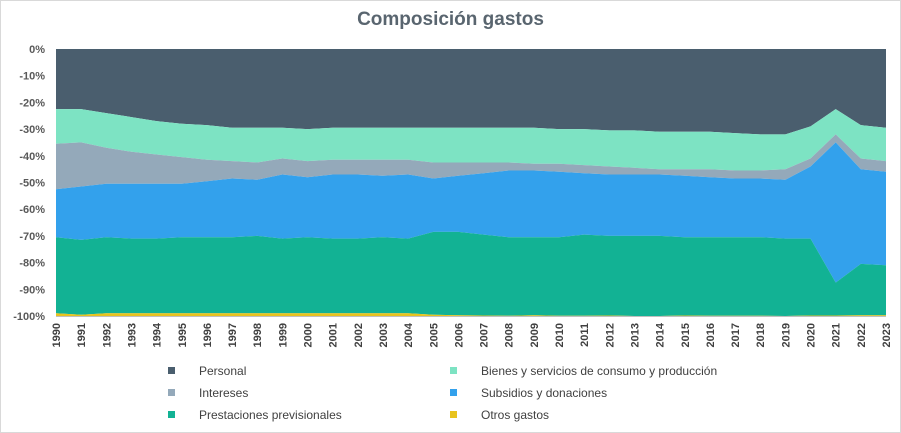  Describe the element at coordinates (485, 335) in the screenshot. I see `x-tick-label: 2007` at that location.